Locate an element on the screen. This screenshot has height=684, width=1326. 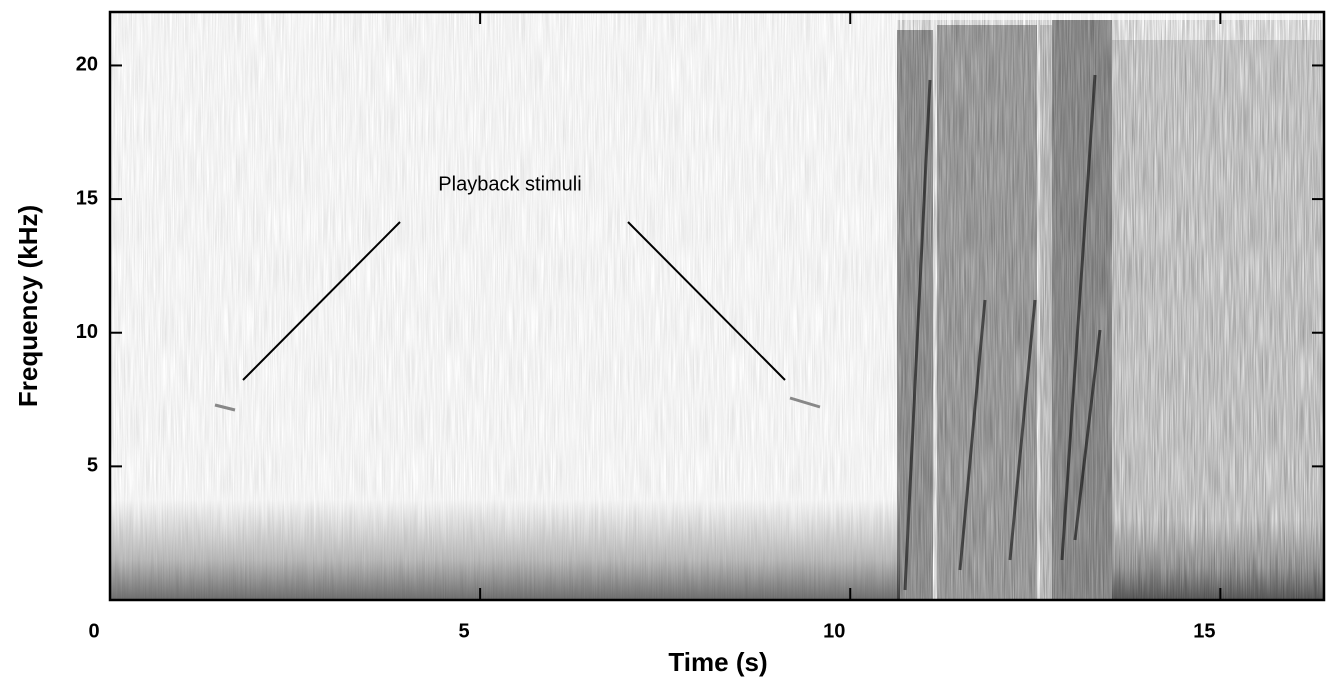
y-tick-label: 15 is located at coordinates (87, 198).